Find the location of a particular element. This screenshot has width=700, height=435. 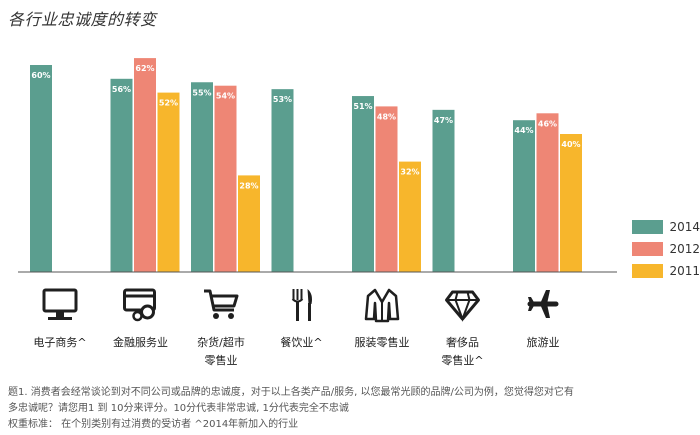

shopping-cart-icon is located at coordinates (221, 304).